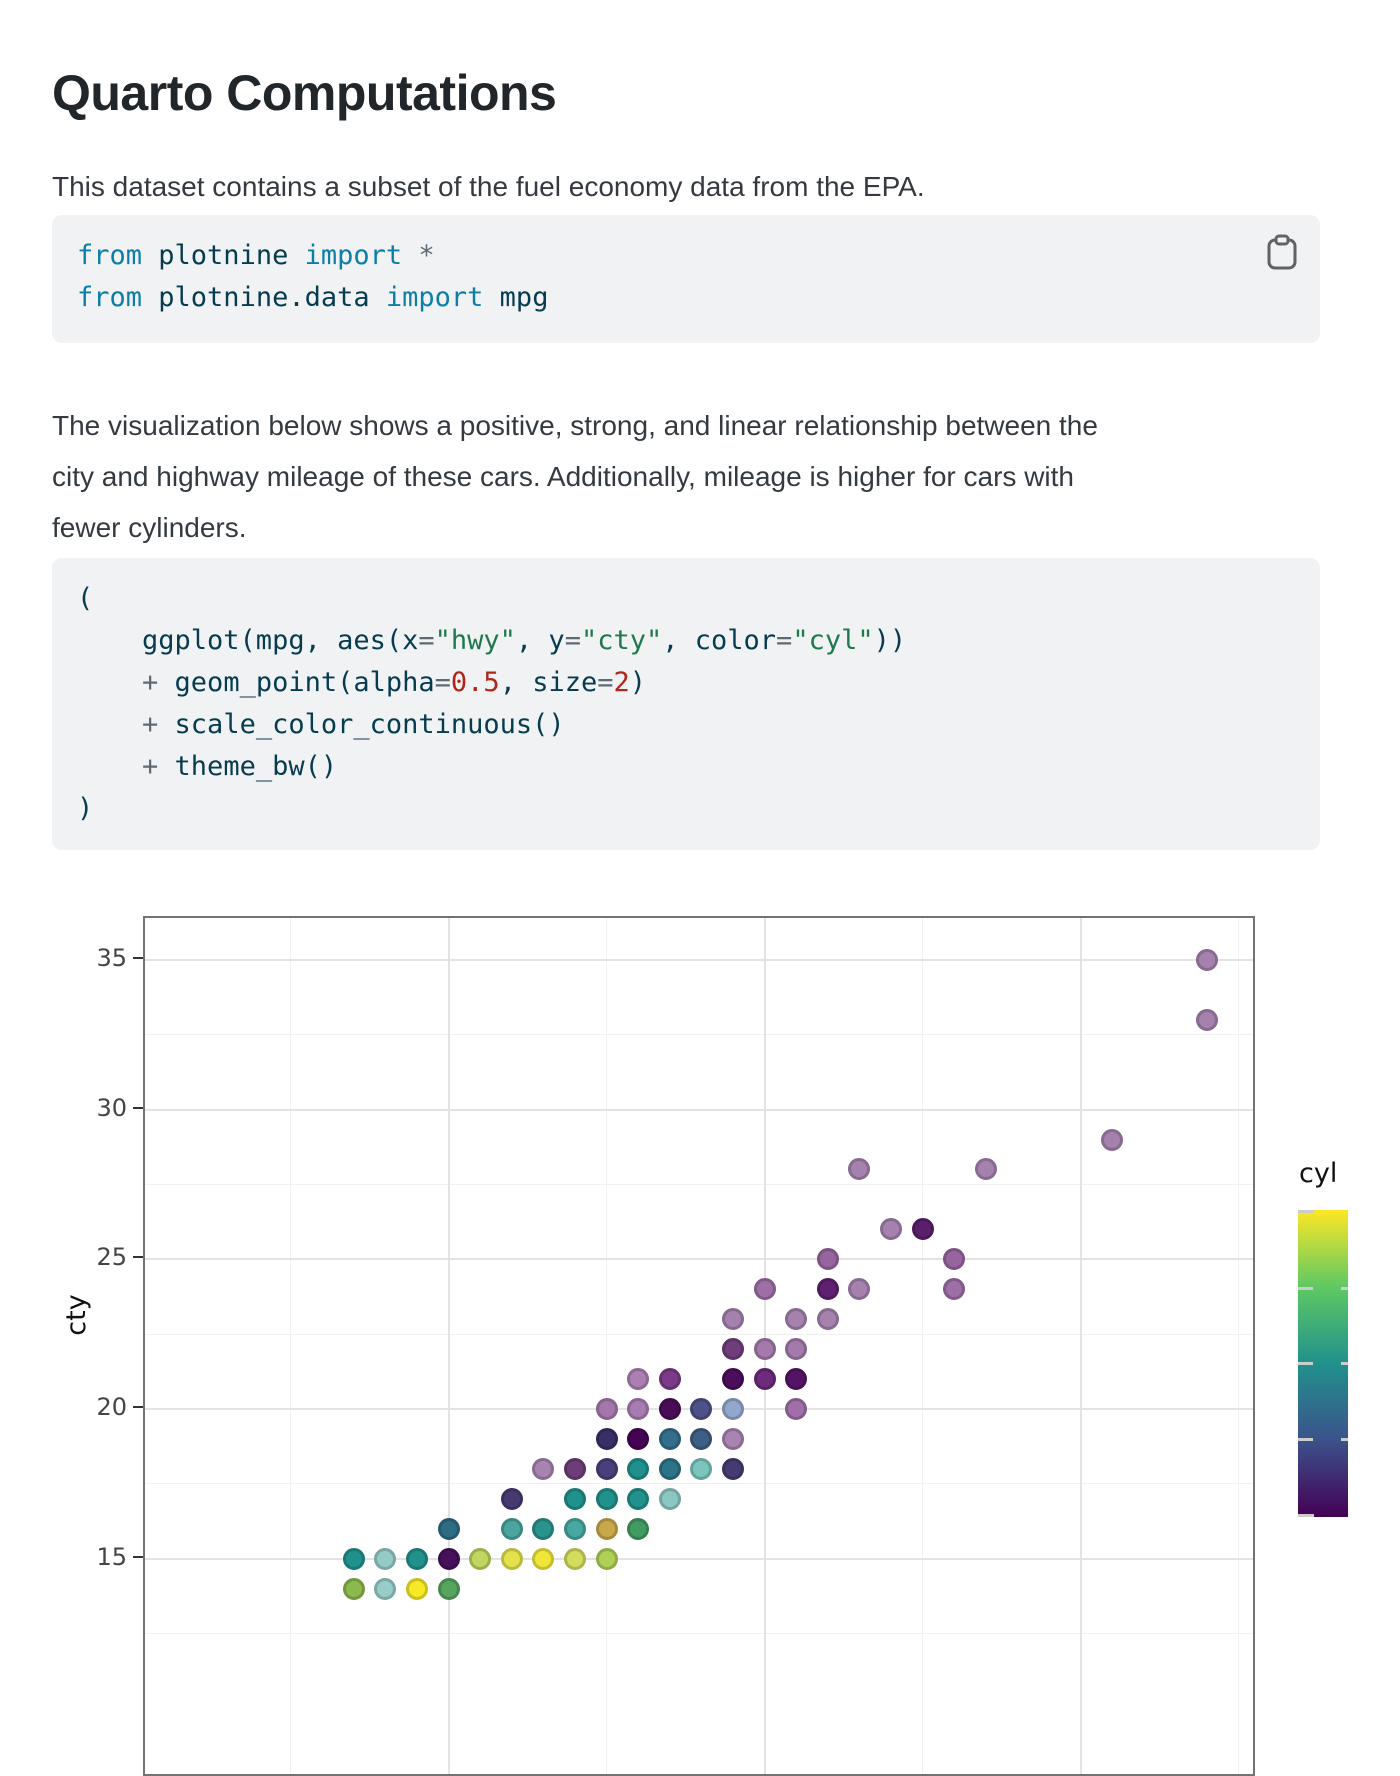 Image resolution: width=1400 pixels, height=1776 pixels. Describe the element at coordinates (207, 766) in the screenshot. I see `code-line: + theme_bw()` at that location.